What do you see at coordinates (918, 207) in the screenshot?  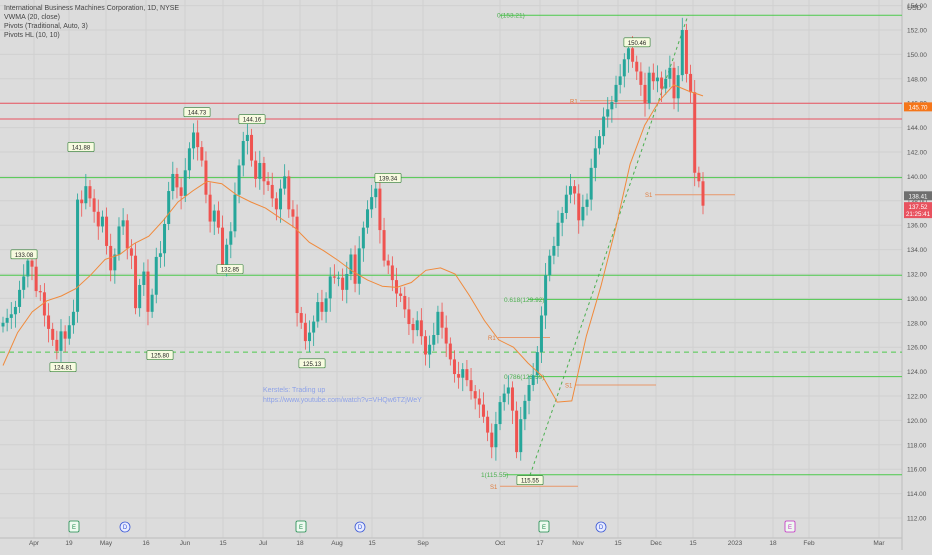 I see `price-badge-text: 137.52` at bounding box center [918, 207].